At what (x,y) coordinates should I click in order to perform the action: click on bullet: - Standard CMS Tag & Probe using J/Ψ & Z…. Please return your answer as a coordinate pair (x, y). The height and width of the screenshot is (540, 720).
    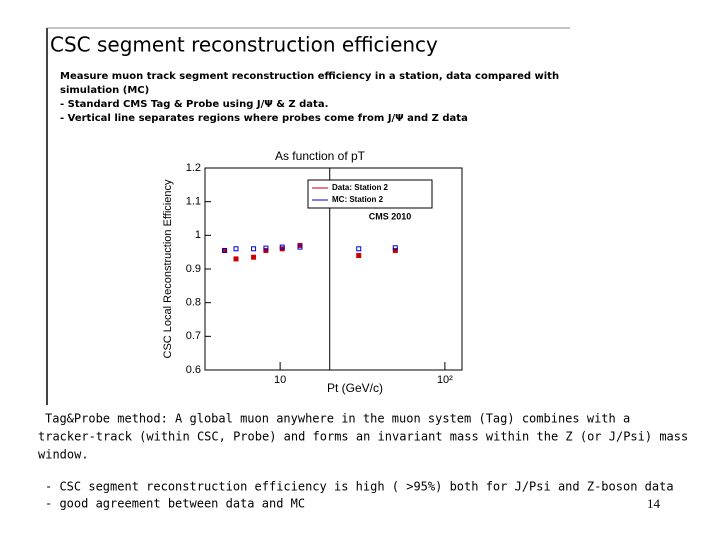
    Looking at the image, I should click on (194, 104).